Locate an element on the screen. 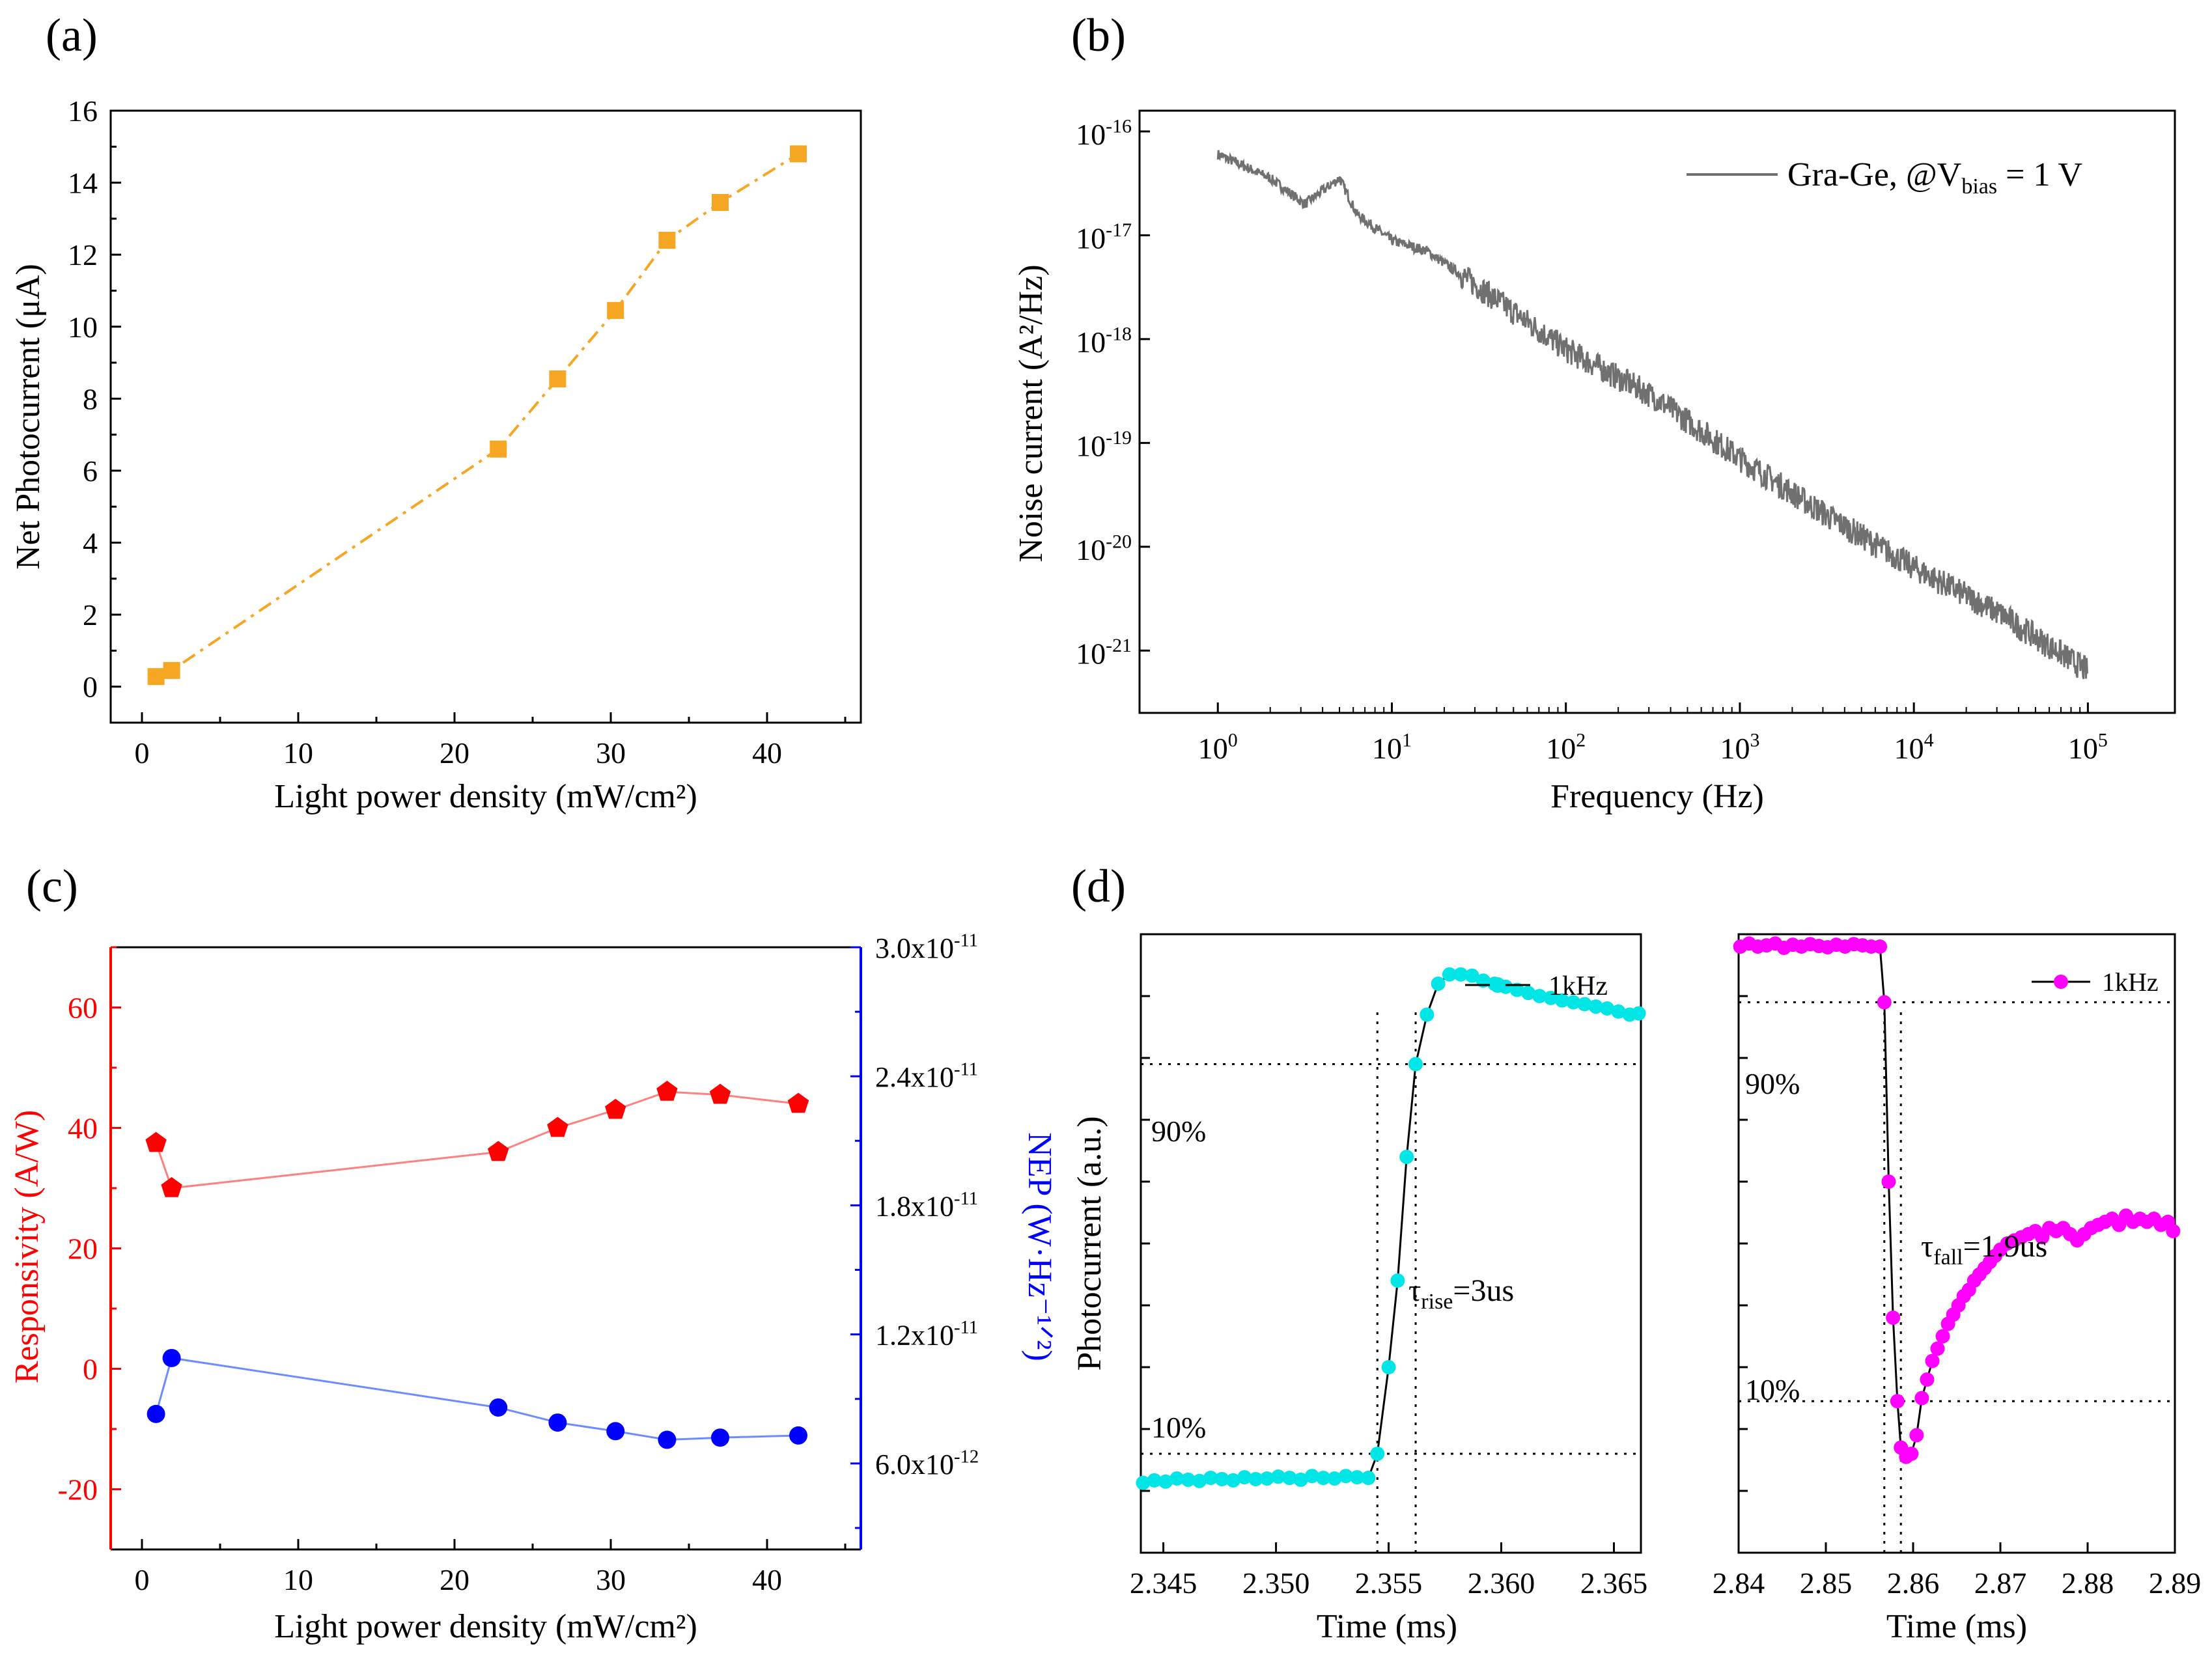 This screenshot has width=2212, height=1666. panel-b-xlabel: Frequency (Hz) is located at coordinates (1657, 796).